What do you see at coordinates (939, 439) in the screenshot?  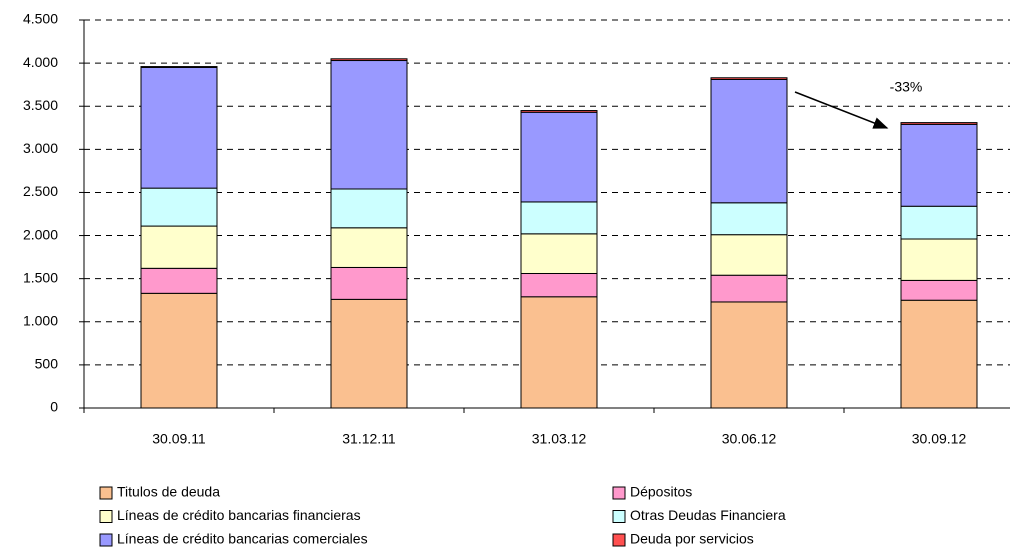 I see `x-tick-label: 30.09.12` at bounding box center [939, 439].